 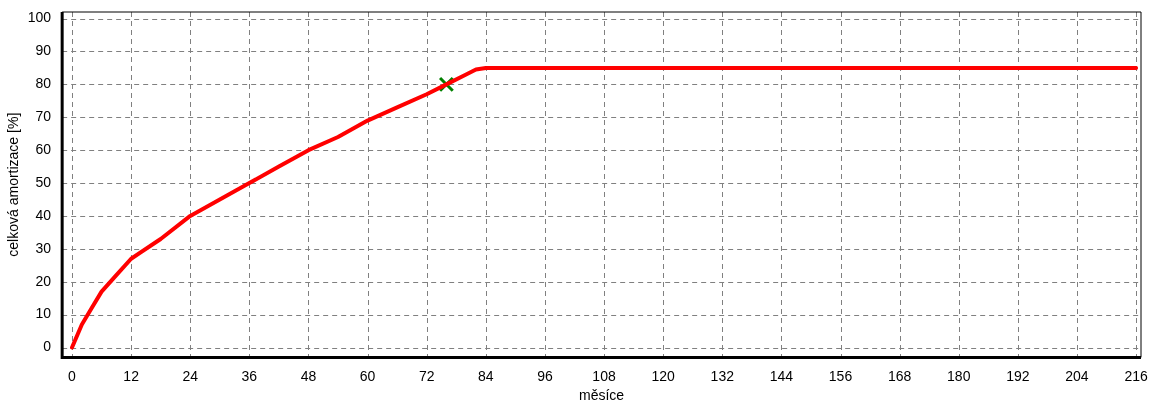 What do you see at coordinates (43, 247) in the screenshot?
I see `y-tick-label: 30` at bounding box center [43, 247].